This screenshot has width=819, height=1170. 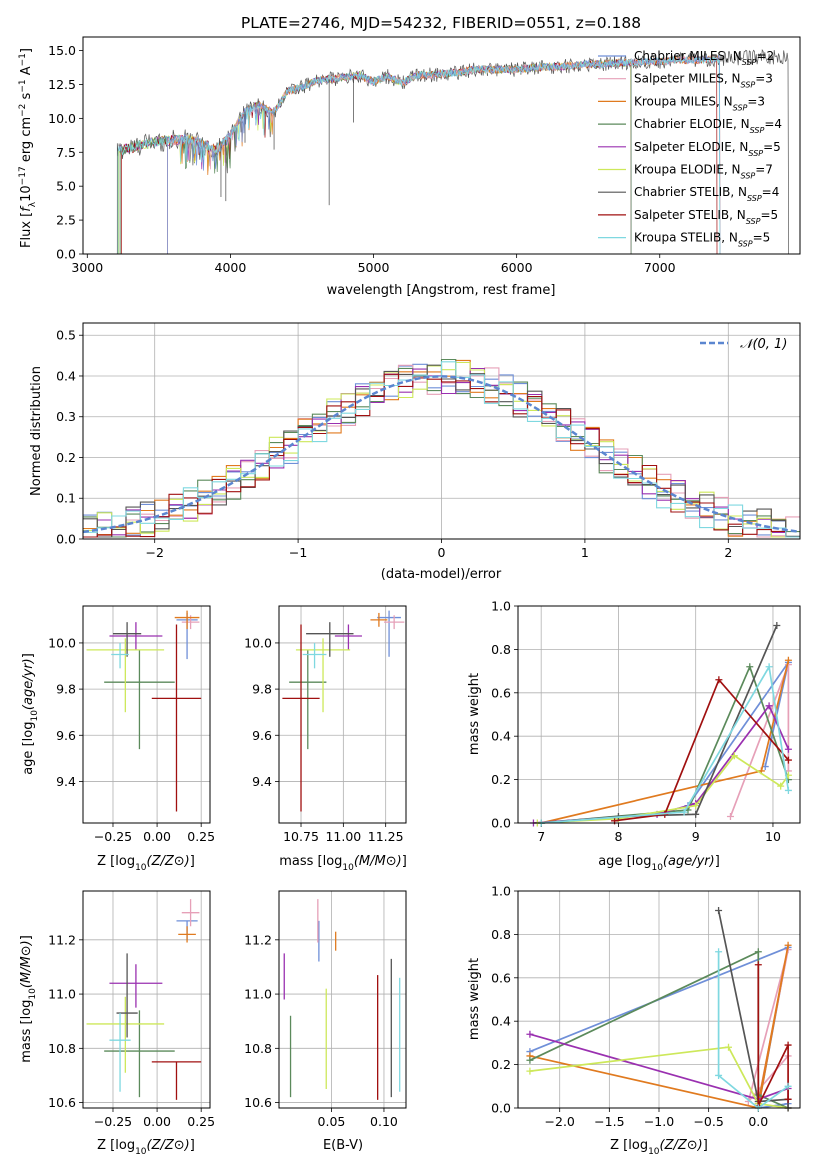 I want to click on y-tick-label: 0.3, so click(x=66, y=416).